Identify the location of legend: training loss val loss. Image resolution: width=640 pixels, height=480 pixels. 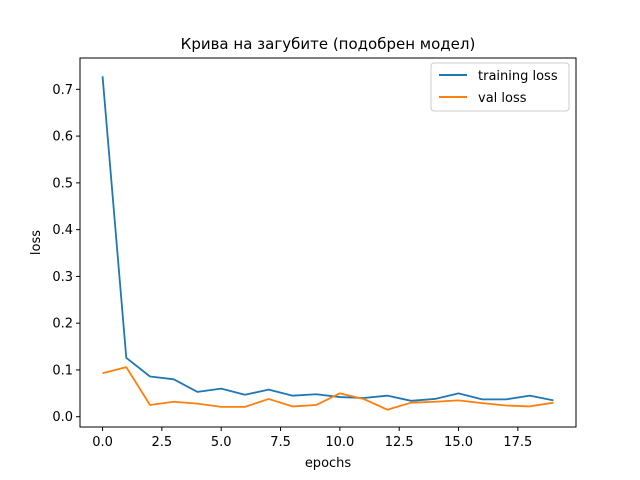
(500, 87).